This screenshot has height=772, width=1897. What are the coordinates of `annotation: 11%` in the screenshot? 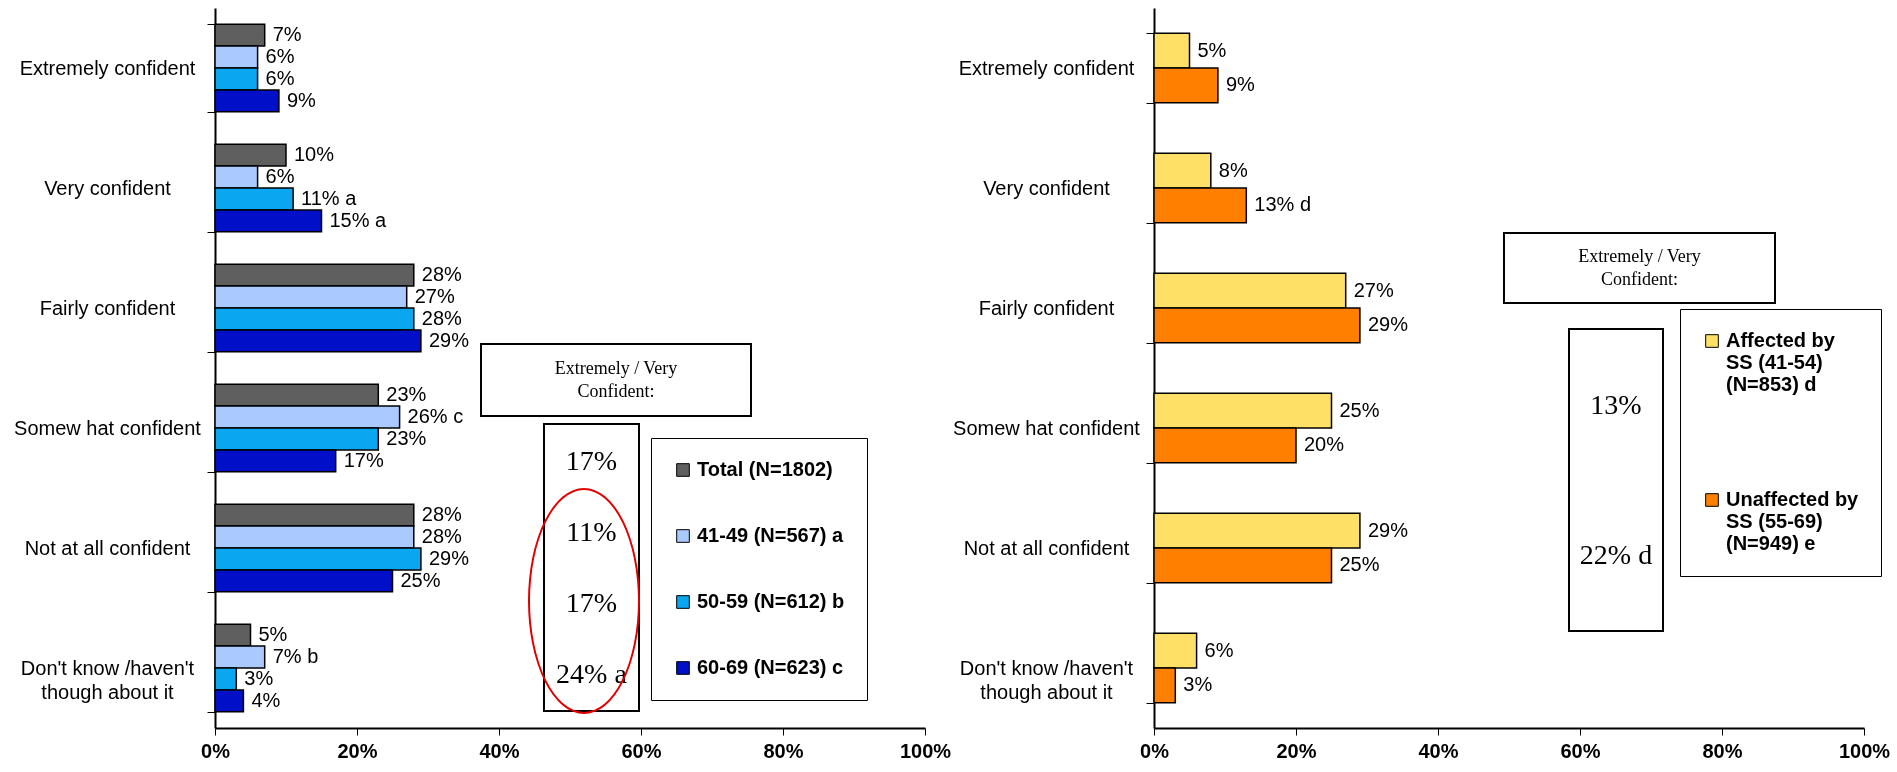 It's located at (591, 531).